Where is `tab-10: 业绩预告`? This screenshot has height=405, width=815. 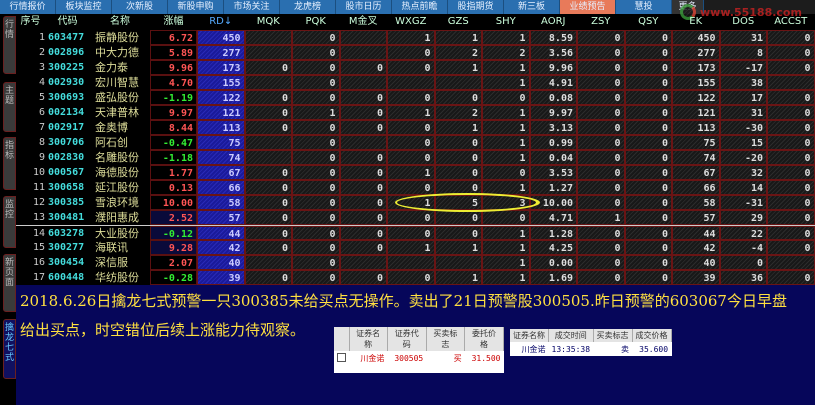 tab-10: 业绩预告 is located at coordinates (588, 7).